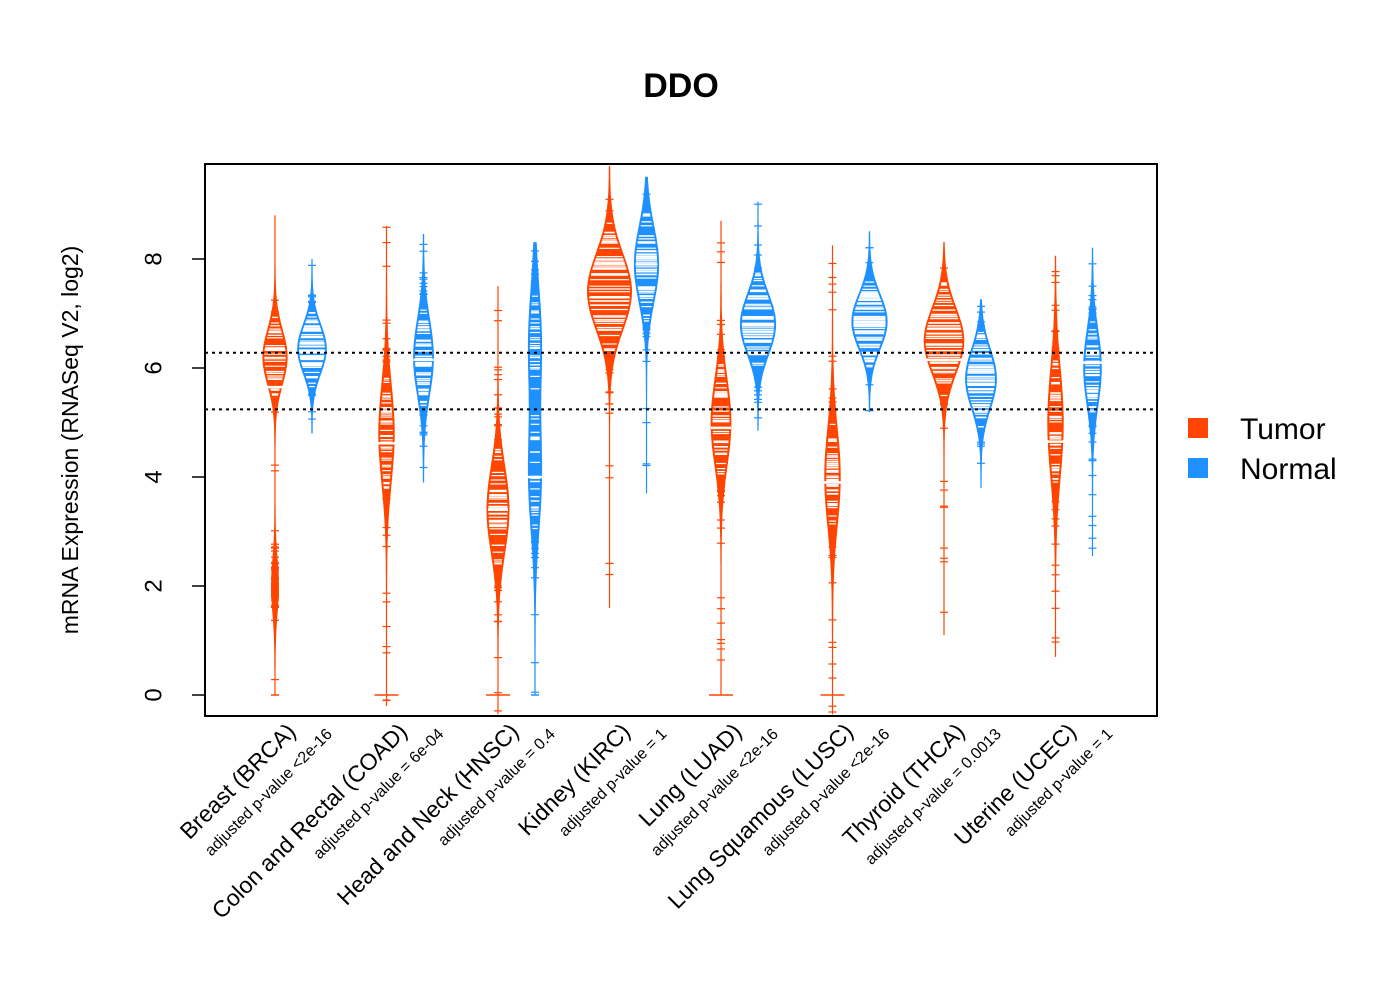 The height and width of the screenshot is (1000, 1400). Describe the element at coordinates (153, 476) in the screenshot. I see `y-tick-label: 4` at that location.